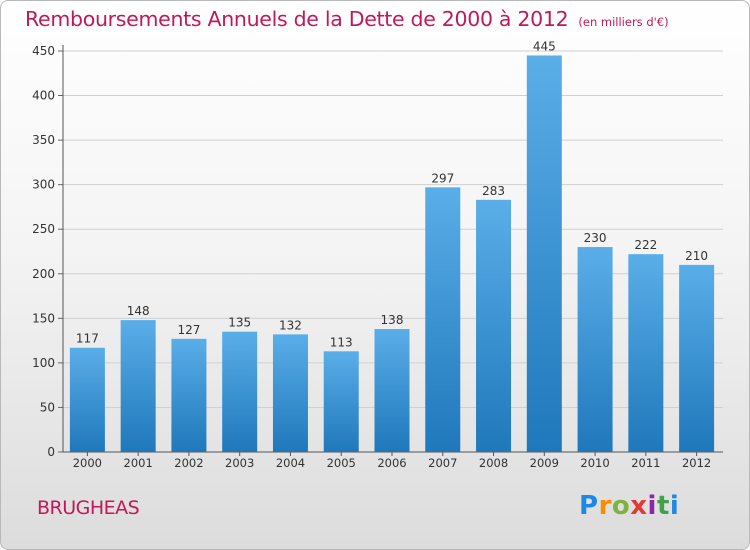 This screenshot has height=550, width=750. I want to click on data-label-2006: 138, so click(392, 320).